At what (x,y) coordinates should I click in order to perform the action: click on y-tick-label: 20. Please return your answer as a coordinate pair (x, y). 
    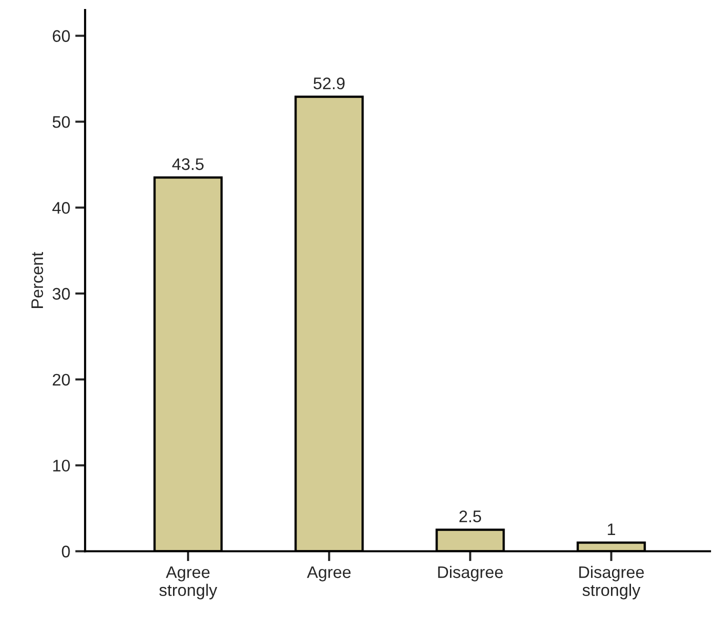
    Looking at the image, I should click on (61, 380).